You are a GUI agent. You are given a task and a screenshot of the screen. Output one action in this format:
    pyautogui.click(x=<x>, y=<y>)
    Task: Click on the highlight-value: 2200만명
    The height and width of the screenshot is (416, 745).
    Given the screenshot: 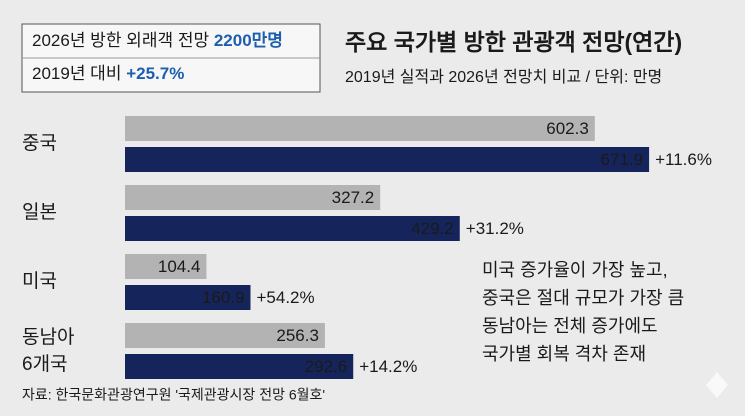 What is the action you would take?
    pyautogui.click(x=248, y=40)
    